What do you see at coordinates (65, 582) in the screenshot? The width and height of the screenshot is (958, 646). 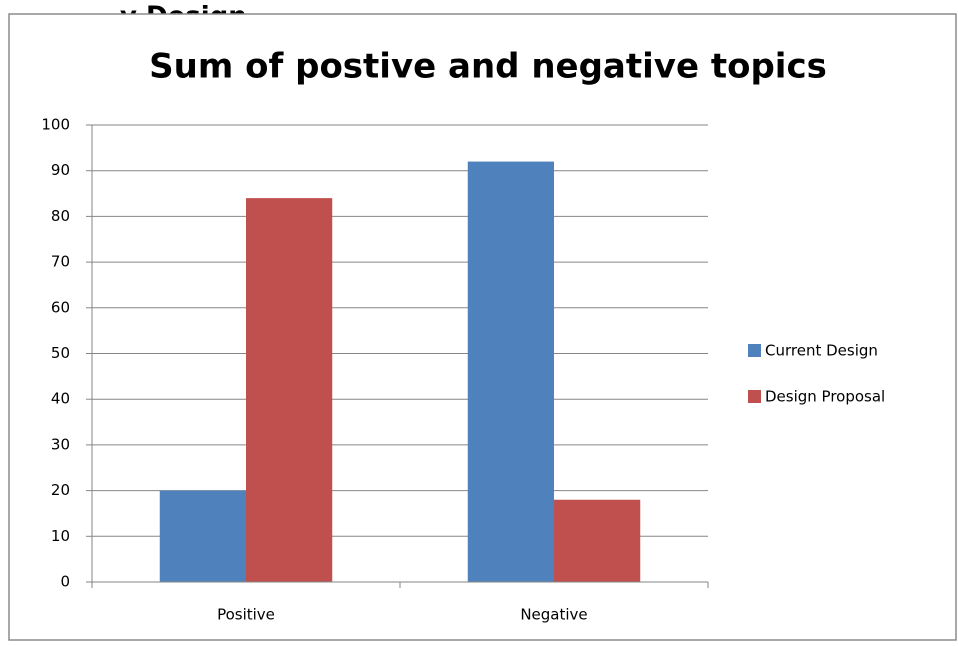 I see `y-tick-label: 0` at bounding box center [65, 582].